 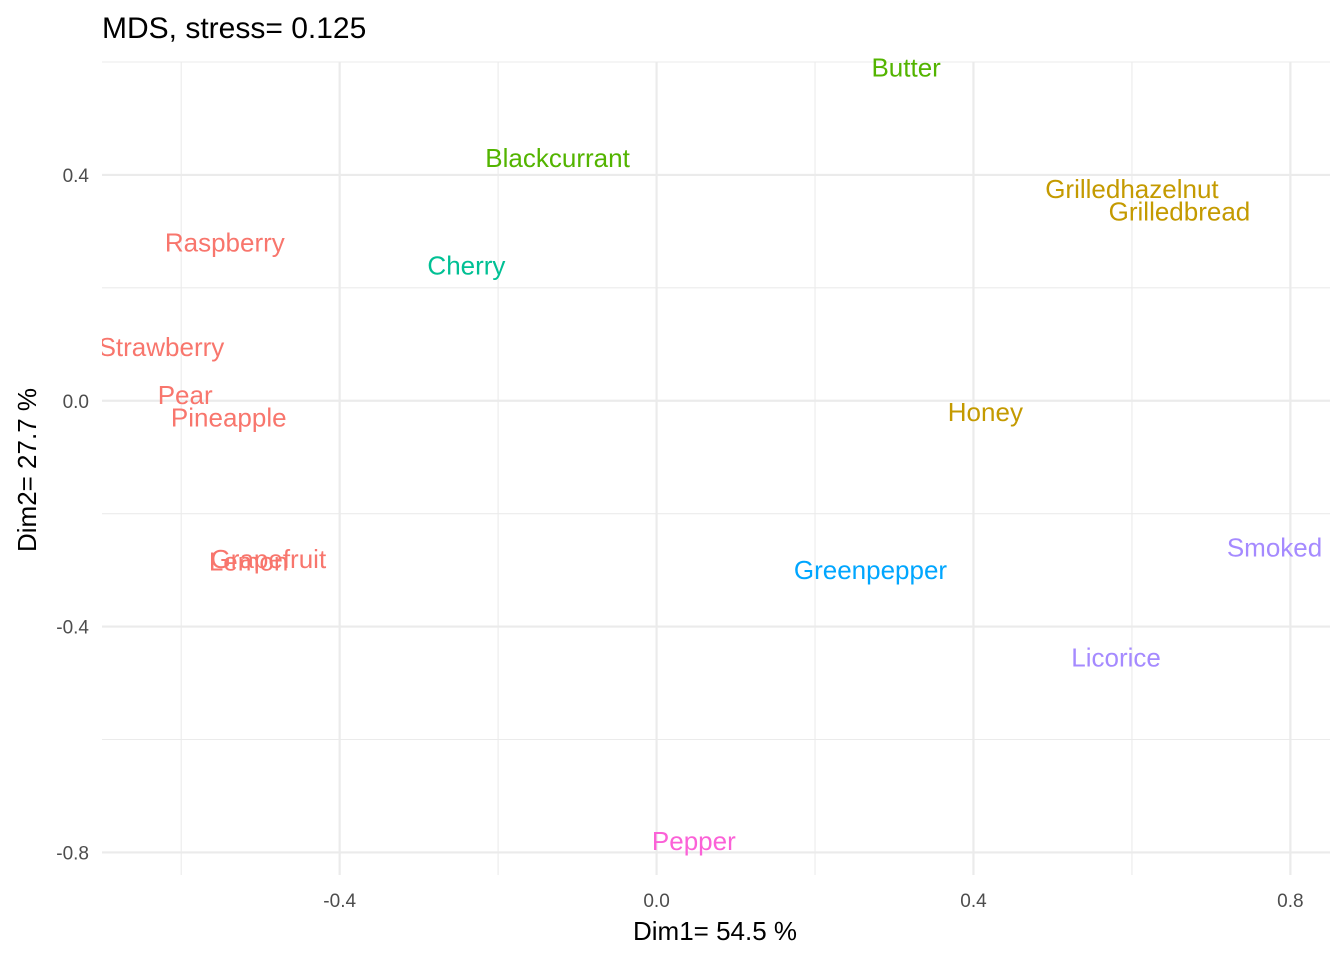 What do you see at coordinates (656, 901) in the screenshot?
I see `x-tick-label: 0.0` at bounding box center [656, 901].